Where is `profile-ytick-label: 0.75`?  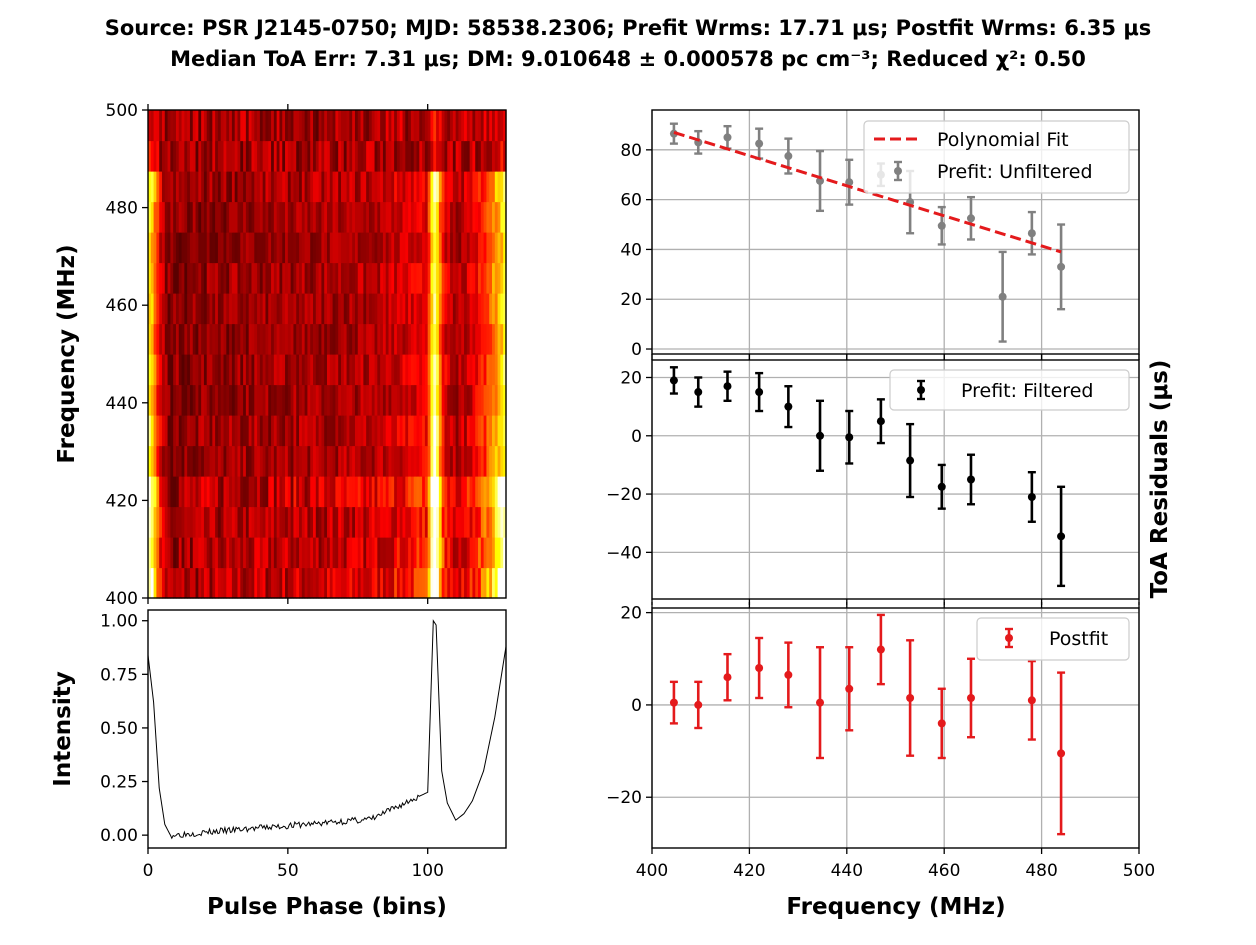 profile-ytick-label: 0.75 is located at coordinates (119, 675).